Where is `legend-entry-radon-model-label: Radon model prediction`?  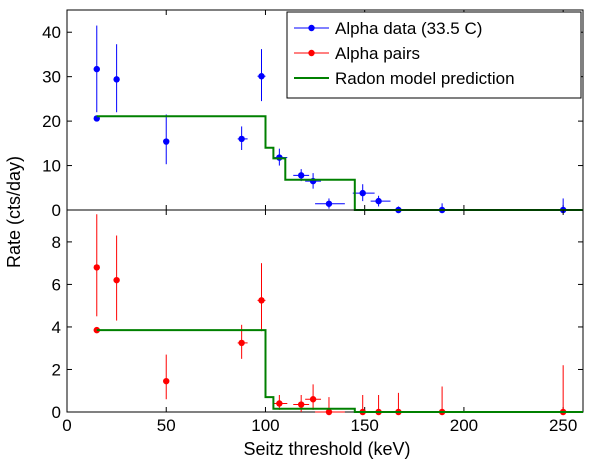
legend-entry-radon-model-label: Radon model prediction is located at coordinates (425, 78).